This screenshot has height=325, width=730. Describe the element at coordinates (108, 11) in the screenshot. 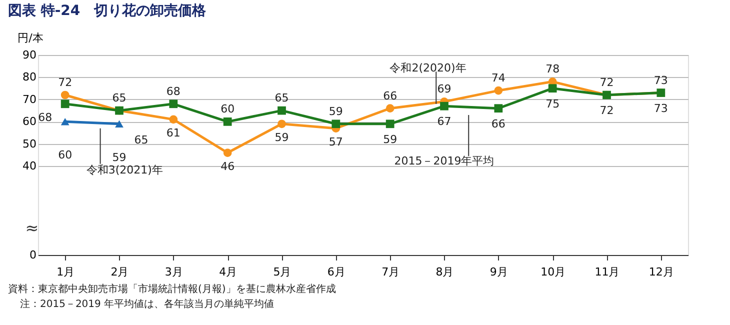

I see `chart-title: 図表 特-24 切り花の卸売価格` at that location.